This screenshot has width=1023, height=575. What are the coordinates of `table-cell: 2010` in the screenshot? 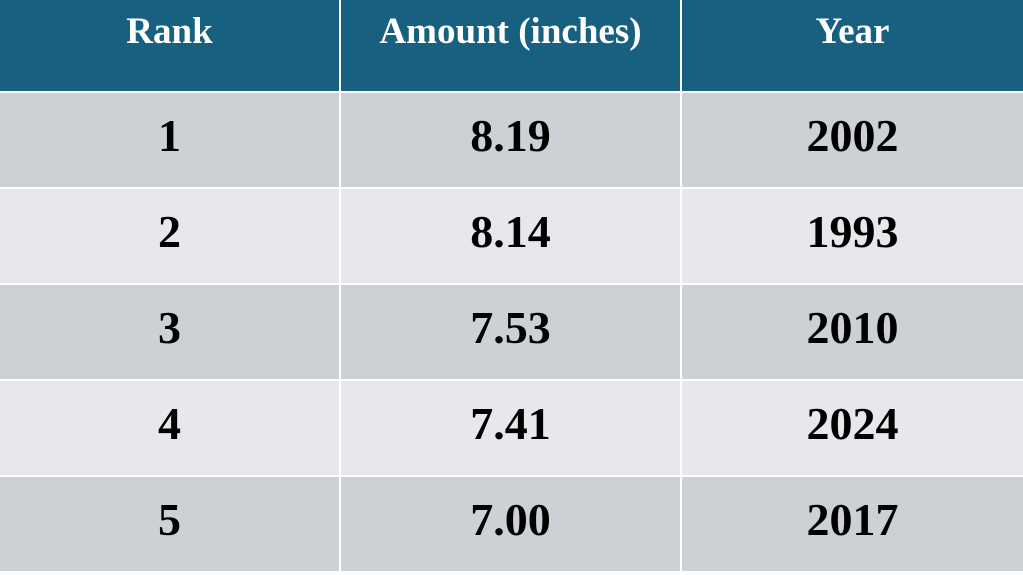 It's located at (852, 333).